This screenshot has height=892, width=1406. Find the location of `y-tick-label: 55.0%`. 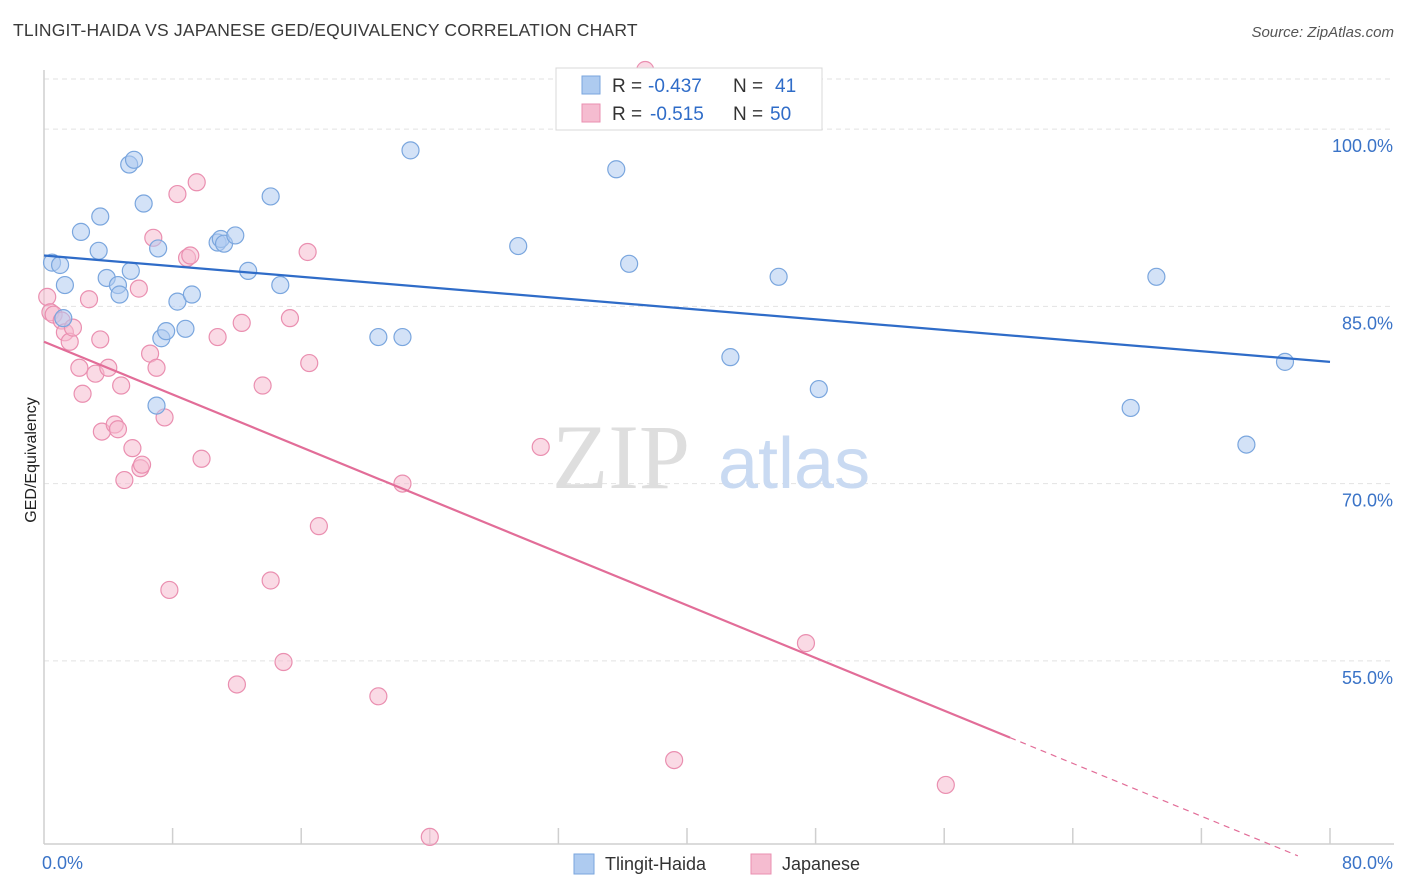

y-tick-label: 55.0% is located at coordinates (1367, 678).